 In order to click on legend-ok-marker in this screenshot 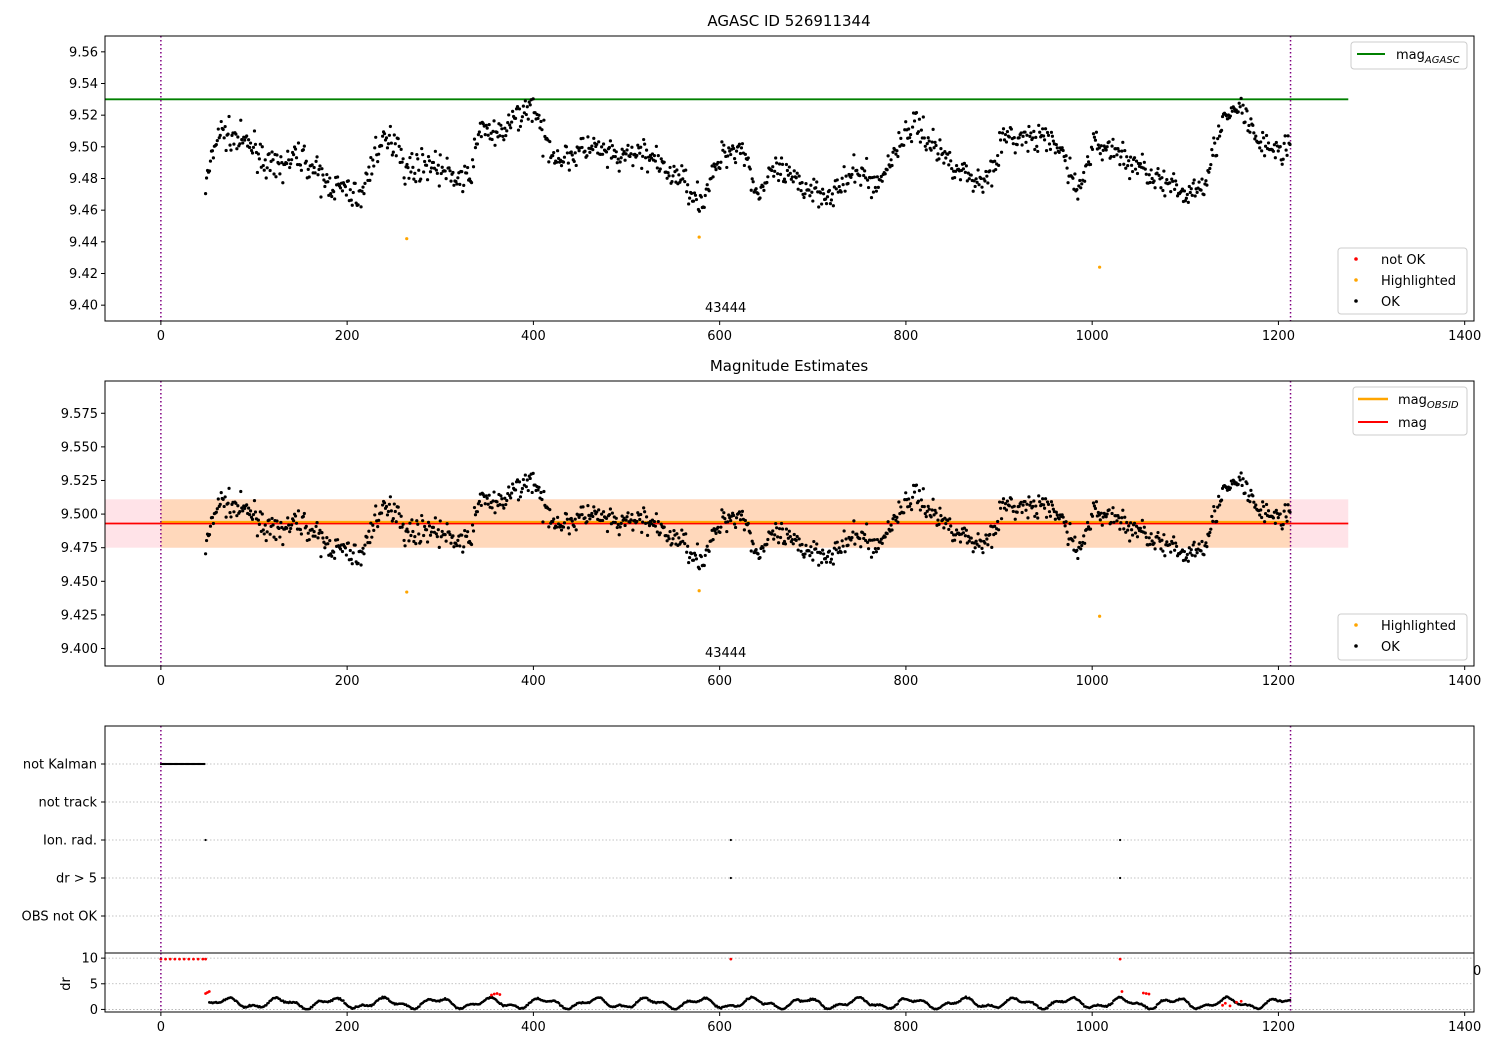, I will do `click(1356, 646)`.